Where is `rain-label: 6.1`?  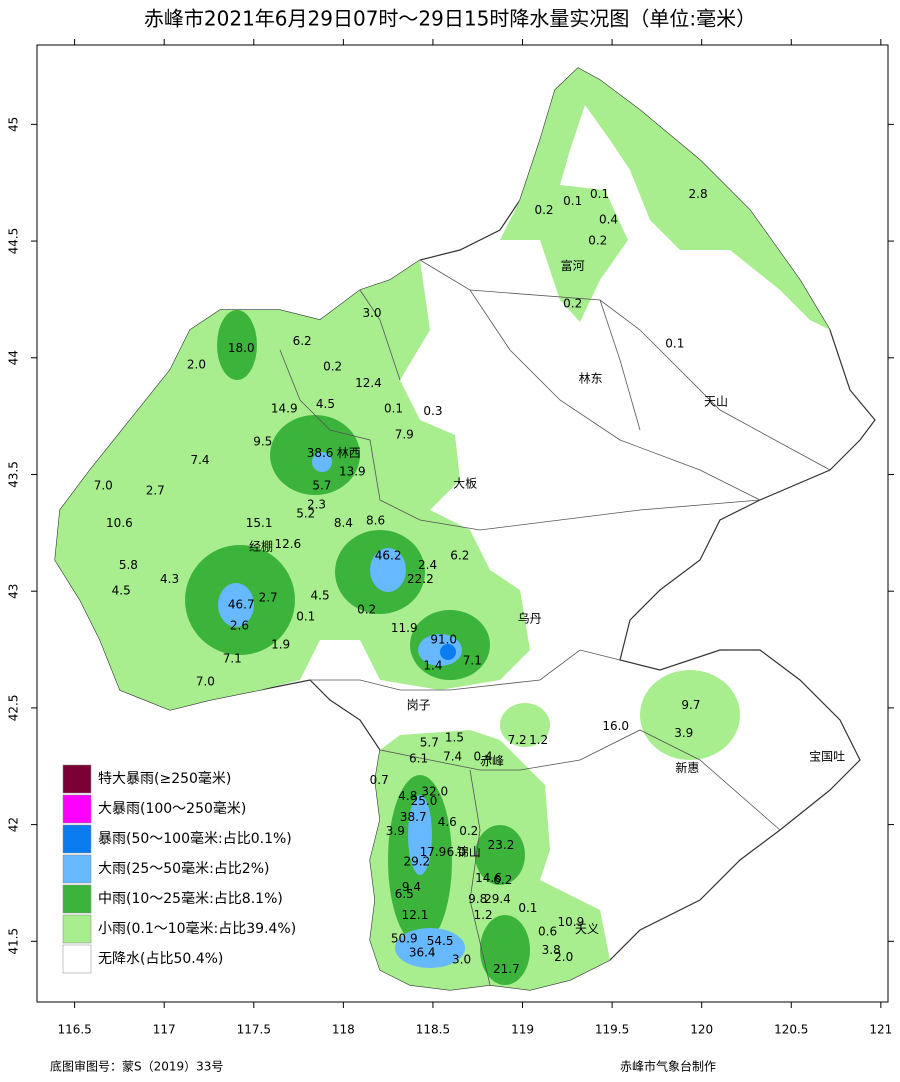 rain-label: 6.1 is located at coordinates (418, 759).